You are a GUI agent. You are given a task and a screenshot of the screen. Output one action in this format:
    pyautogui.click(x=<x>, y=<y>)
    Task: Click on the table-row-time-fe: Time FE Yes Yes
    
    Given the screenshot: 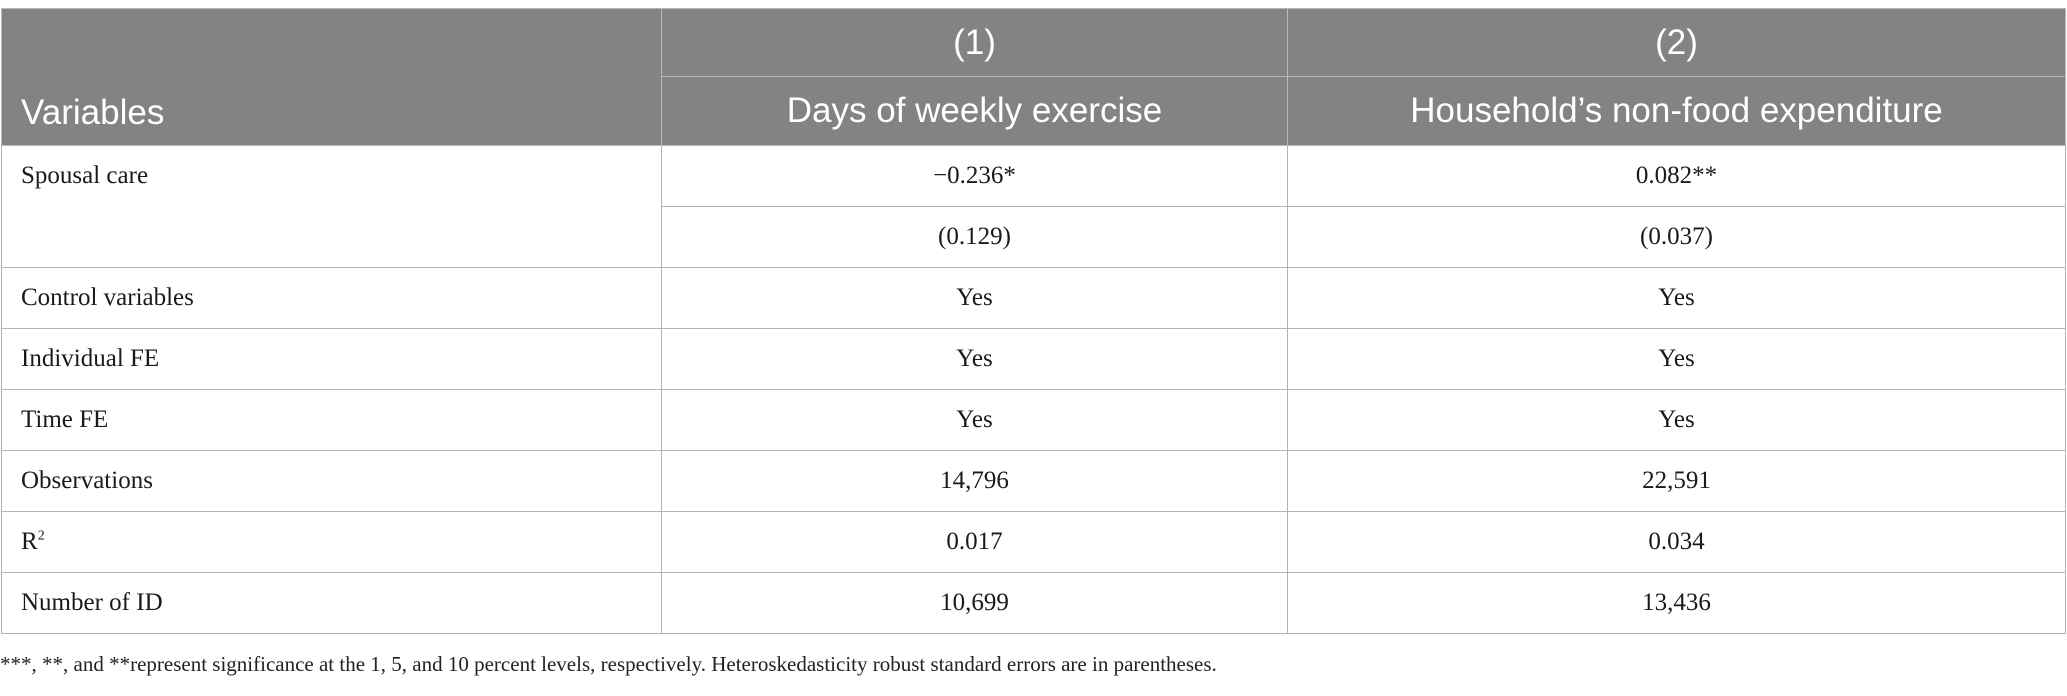 What is the action you would take?
    pyautogui.click(x=1033, y=420)
    